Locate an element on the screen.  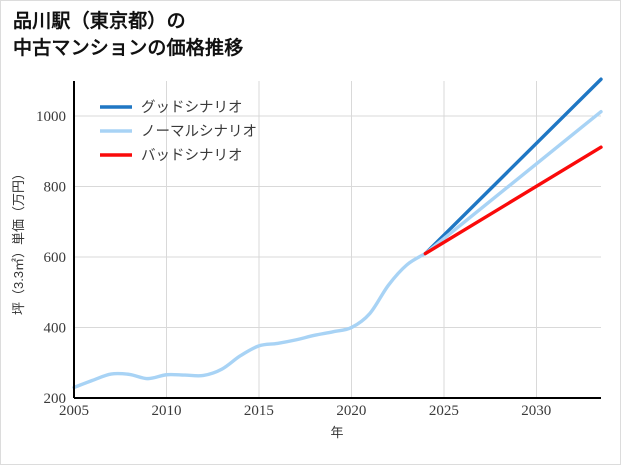
legend-label-0: グッドシナリオ is located at coordinates (192, 107).